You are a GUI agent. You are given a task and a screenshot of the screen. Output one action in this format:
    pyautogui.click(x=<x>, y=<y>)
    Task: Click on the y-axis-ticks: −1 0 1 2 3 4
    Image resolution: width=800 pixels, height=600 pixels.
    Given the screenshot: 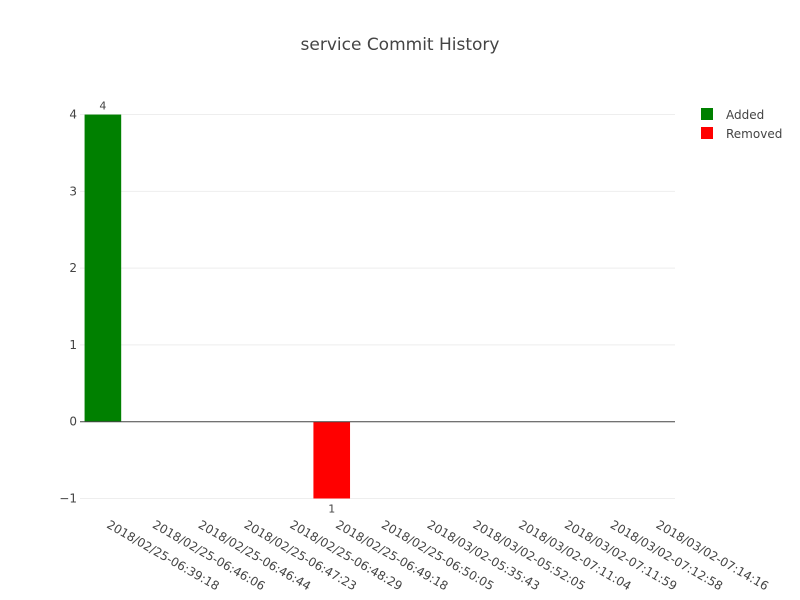 What is the action you would take?
    pyautogui.click(x=68, y=307)
    